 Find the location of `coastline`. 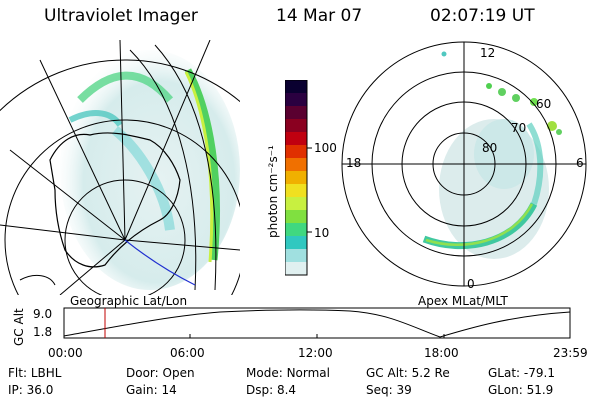

coastline is located at coordinates (115, 200).